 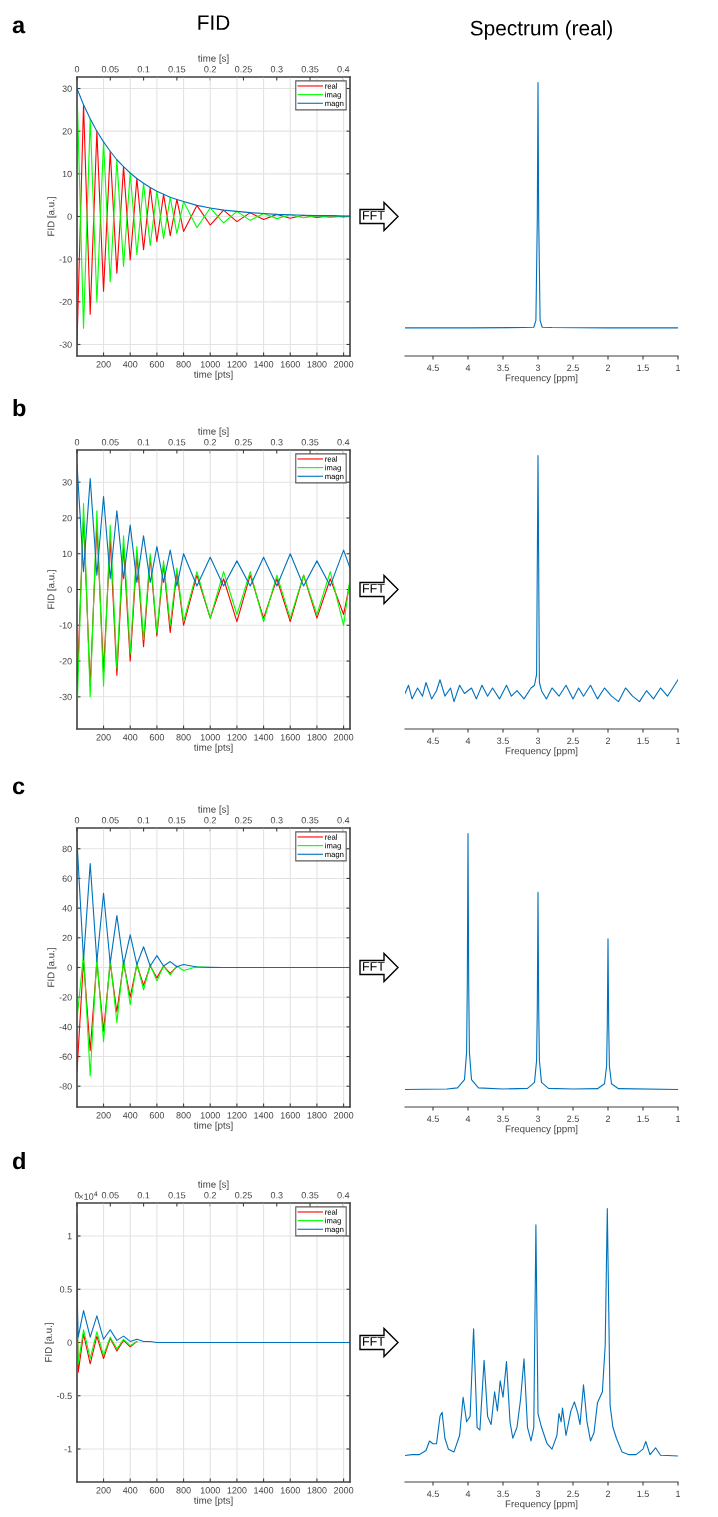 What do you see at coordinates (18, 1160) in the screenshot?
I see `text: d` at bounding box center [18, 1160].